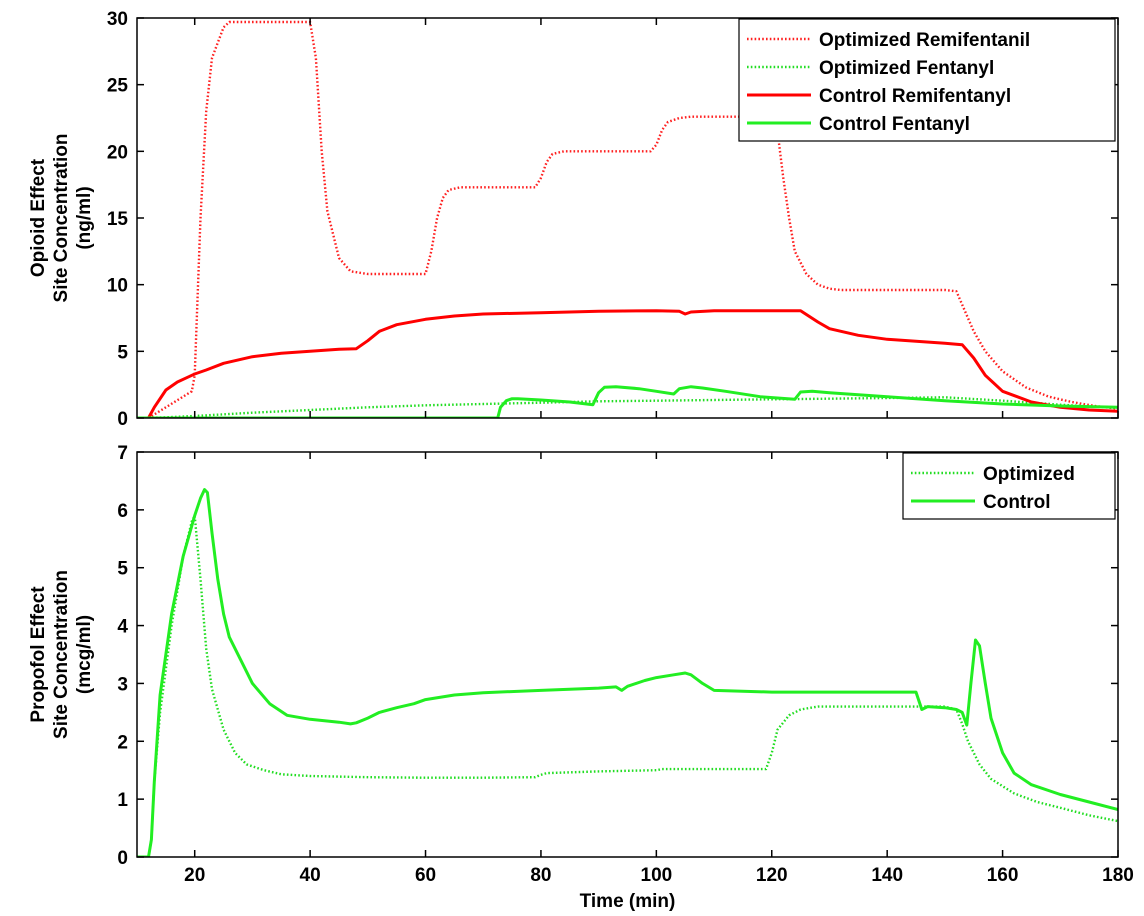  Describe the element at coordinates (122, 627) in the screenshot. I see `propofol-y-tick-label-4: 4` at that location.